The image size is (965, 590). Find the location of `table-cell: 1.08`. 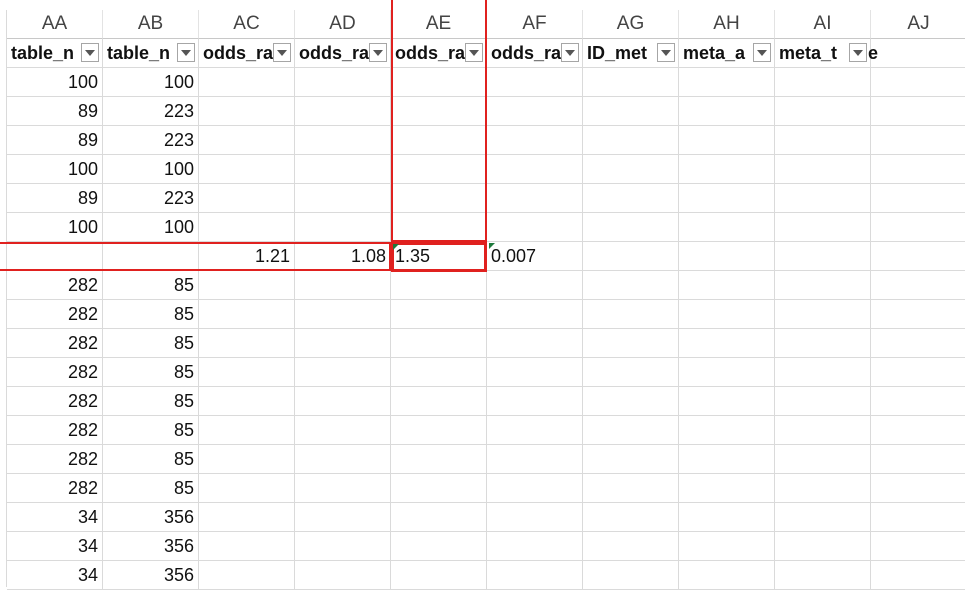

table-cell: 1.08 is located at coordinates (343, 256).